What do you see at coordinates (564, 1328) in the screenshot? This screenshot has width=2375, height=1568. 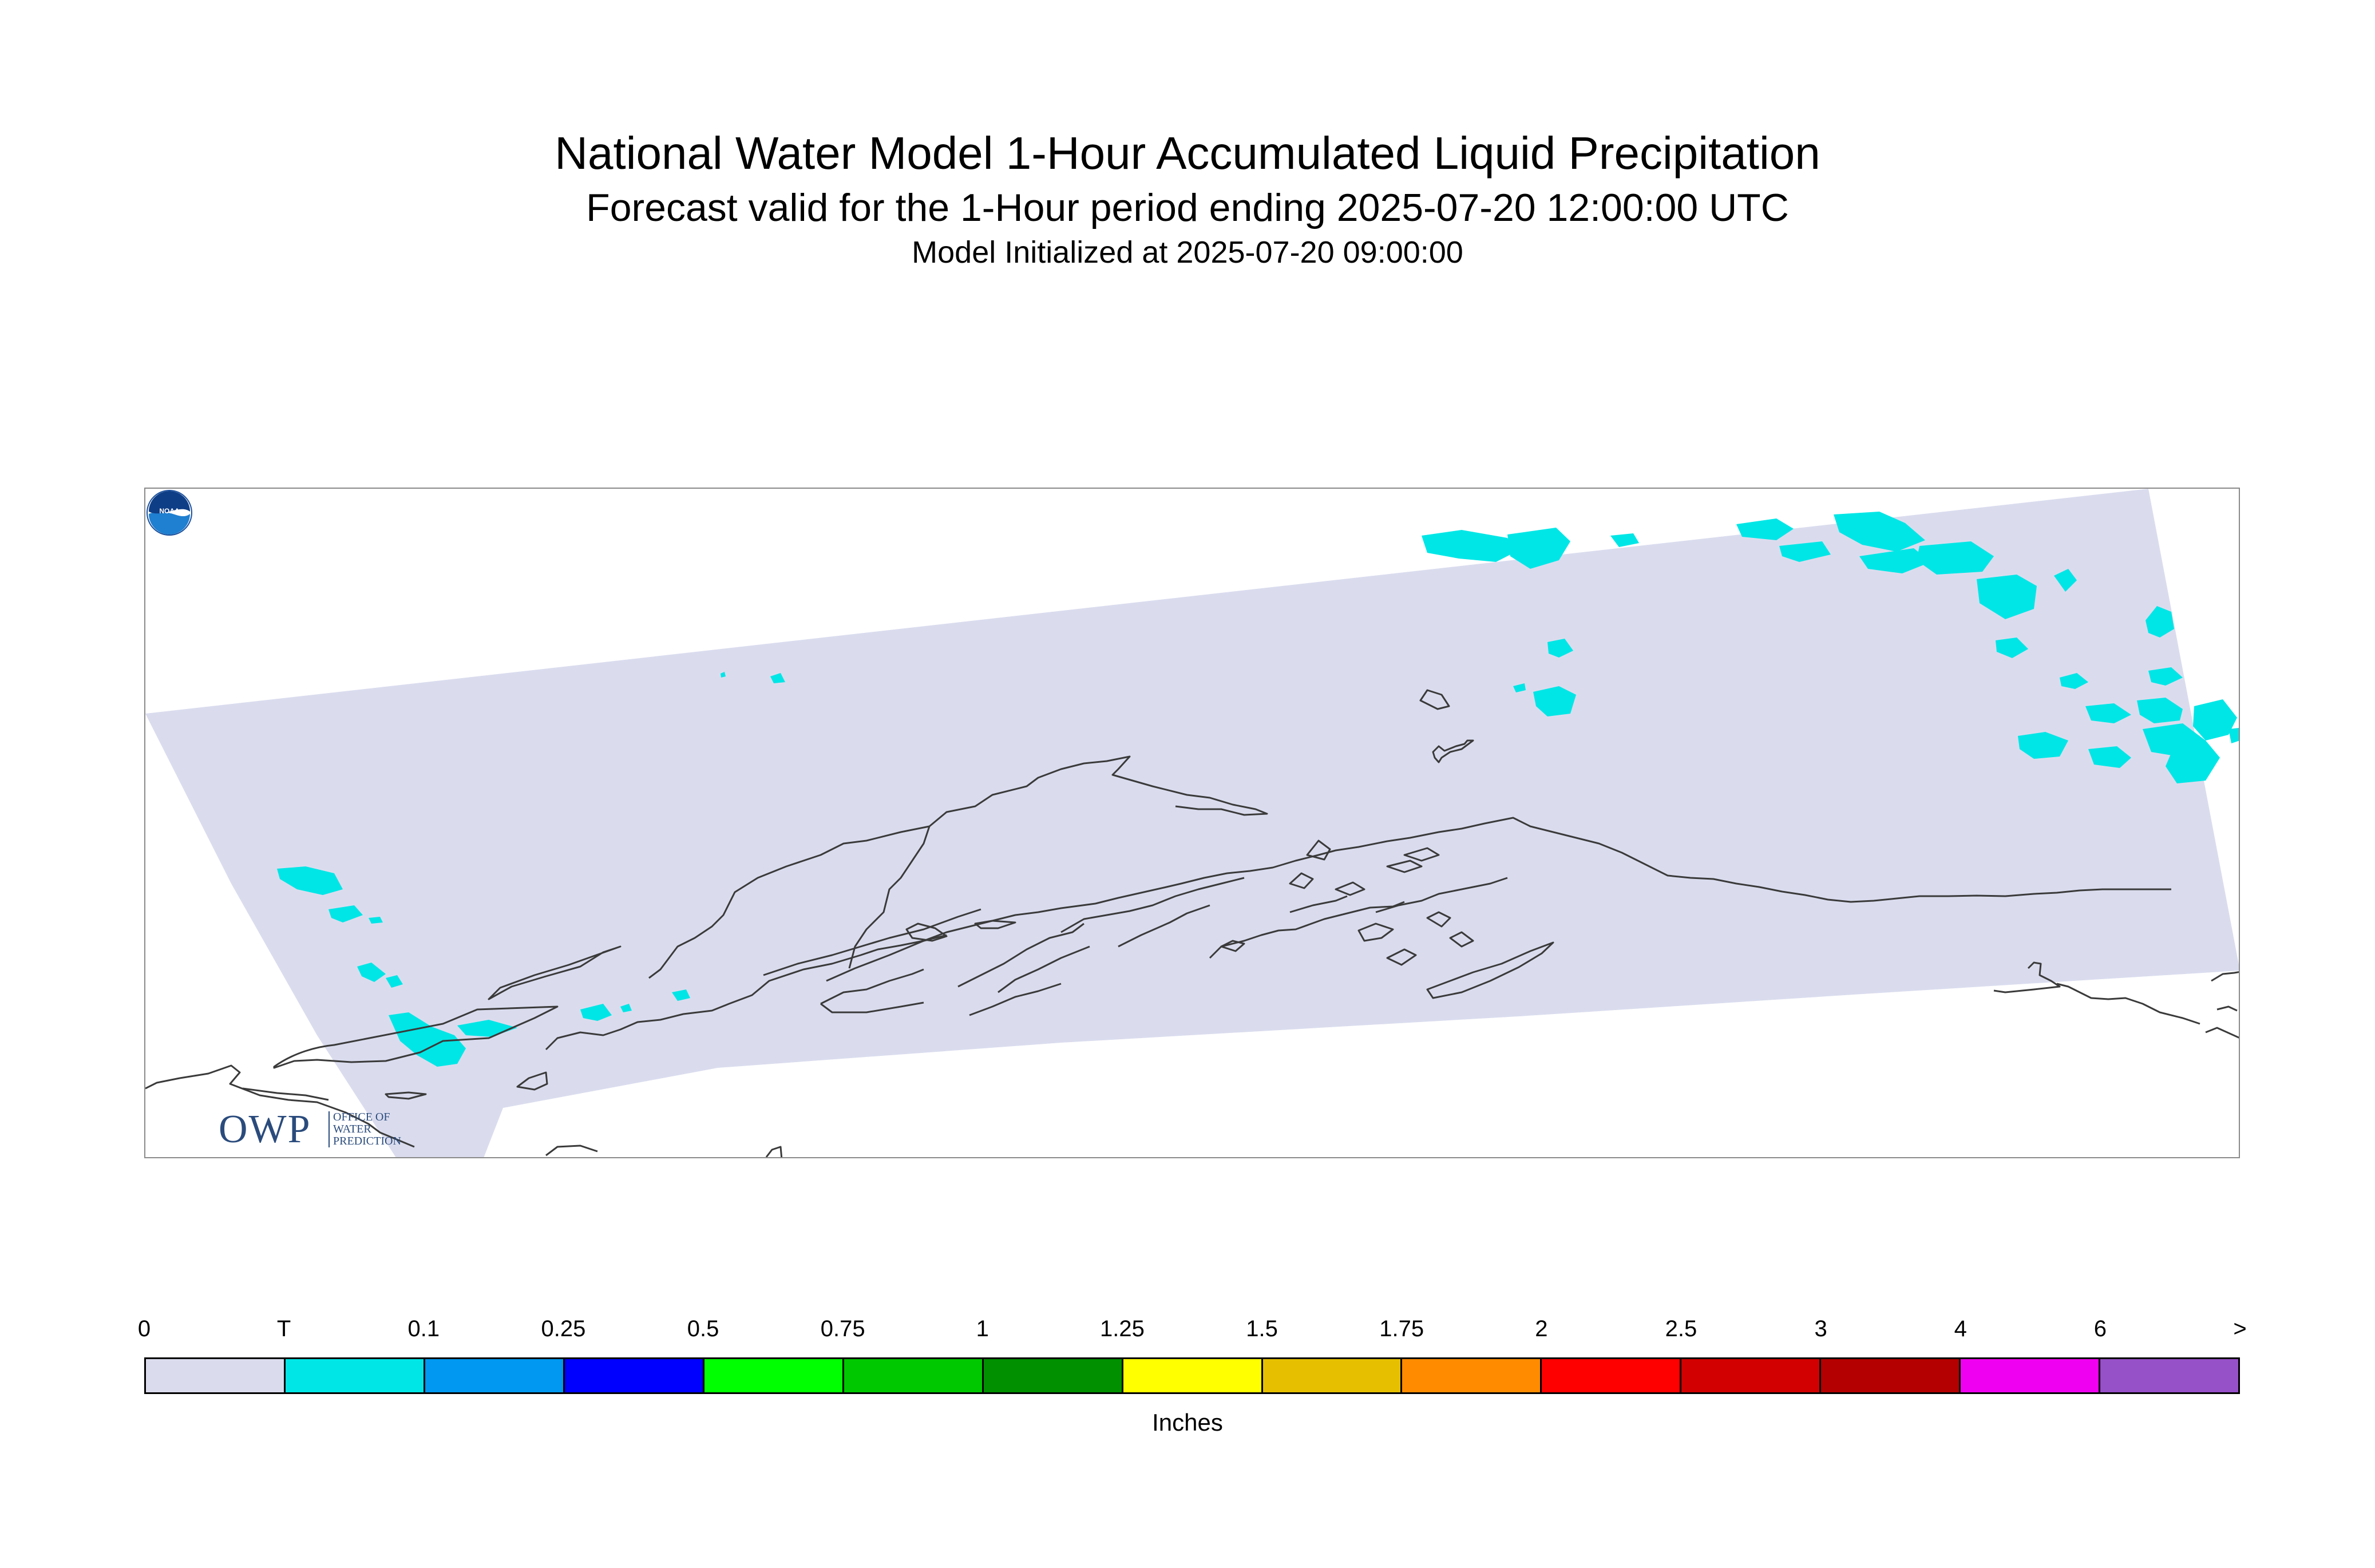 I see `legend-tick-label: 0.25` at bounding box center [564, 1328].